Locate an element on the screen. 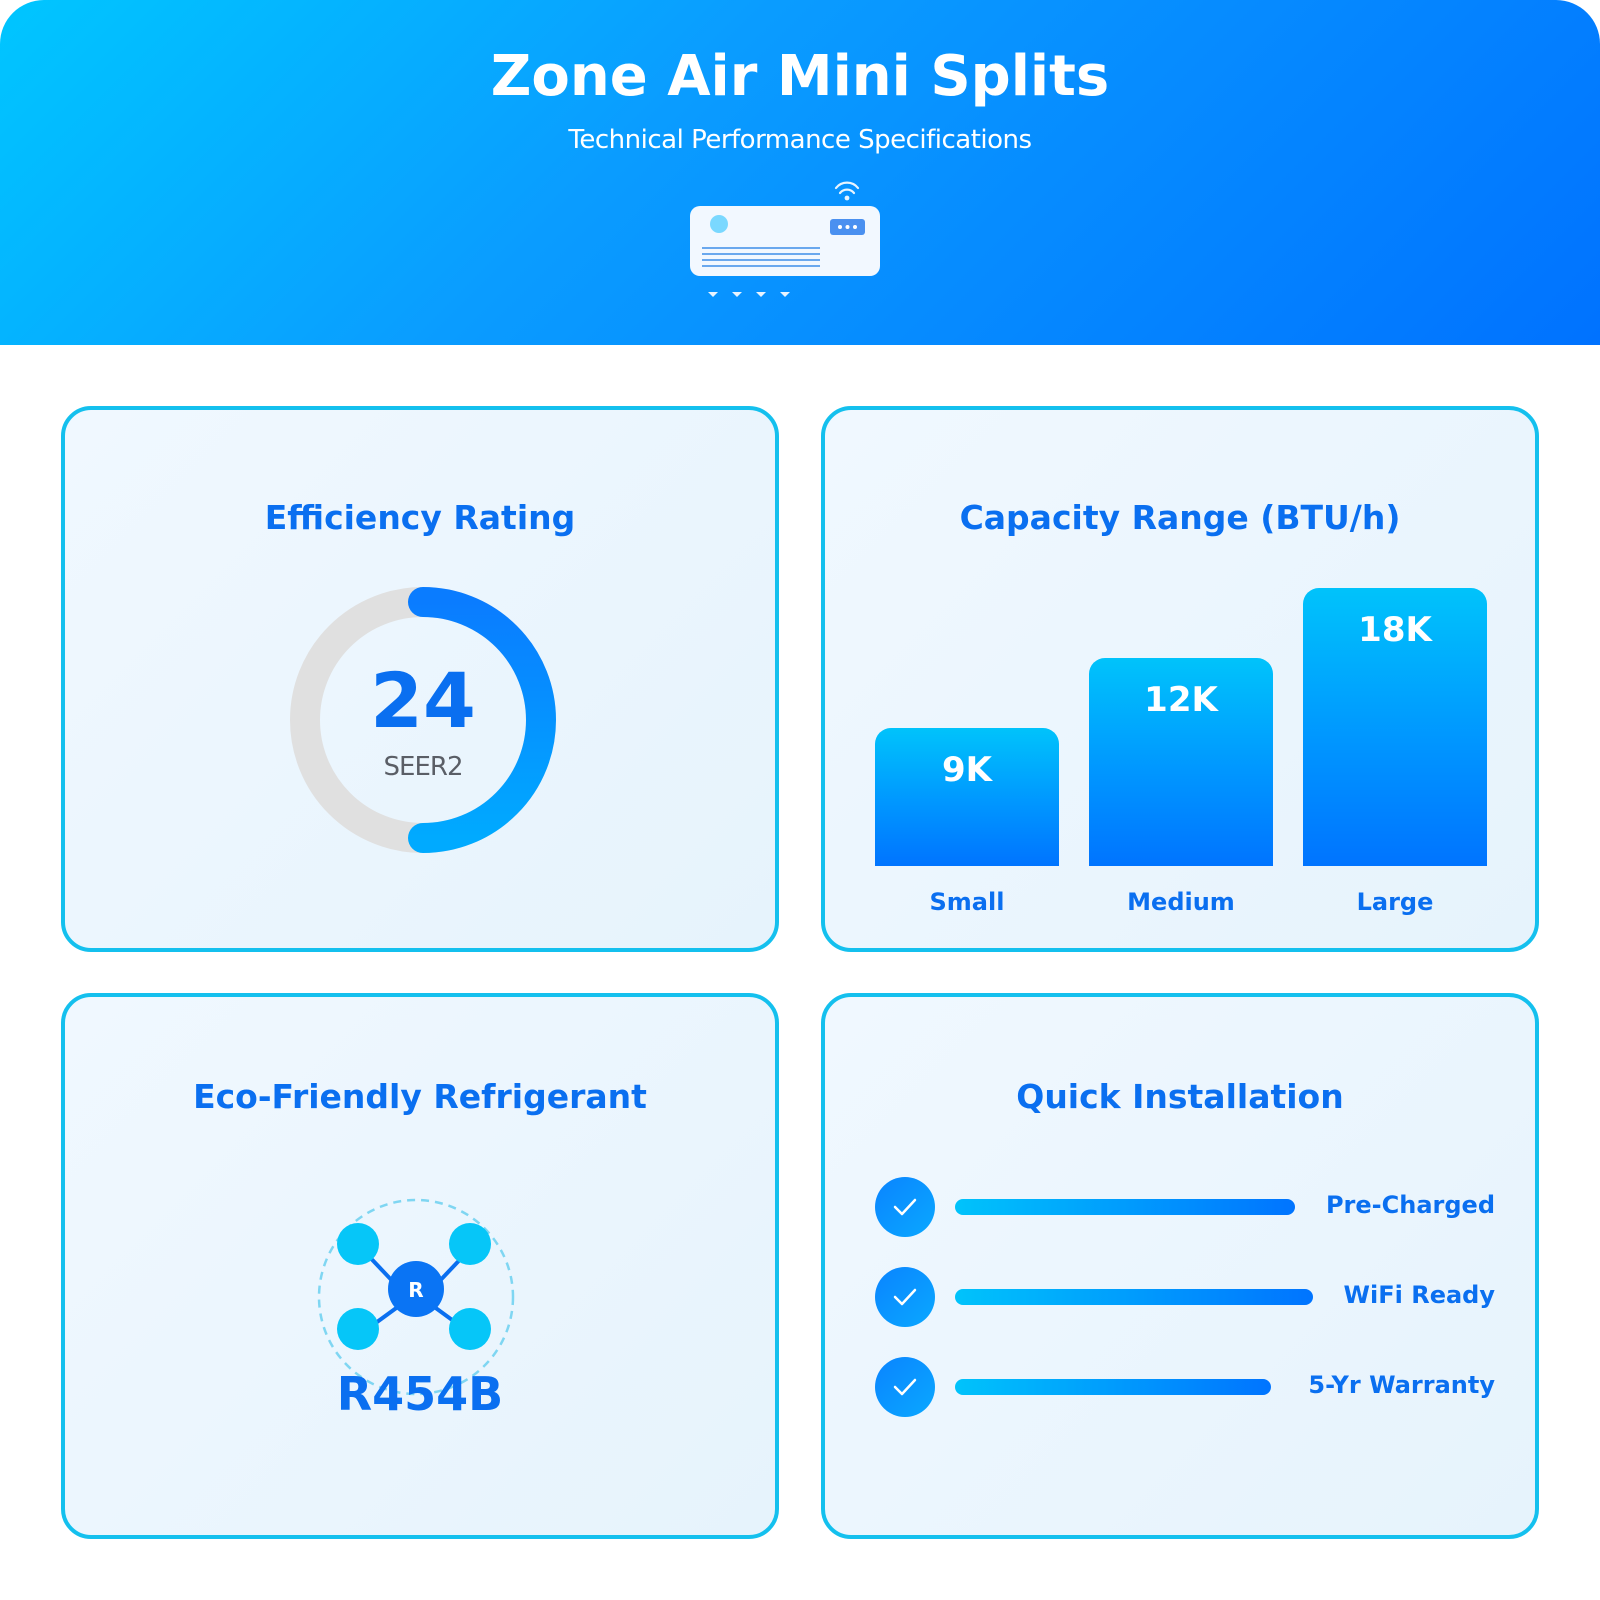 The image size is (1600, 1600). bar-category: Medium is located at coordinates (1181, 902).